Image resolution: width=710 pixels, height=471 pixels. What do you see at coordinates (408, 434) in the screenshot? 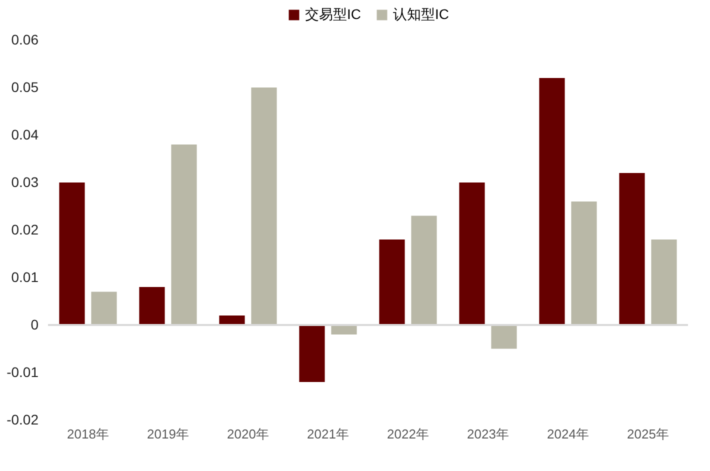
I see `x-tick-label: 2022年` at bounding box center [408, 434].